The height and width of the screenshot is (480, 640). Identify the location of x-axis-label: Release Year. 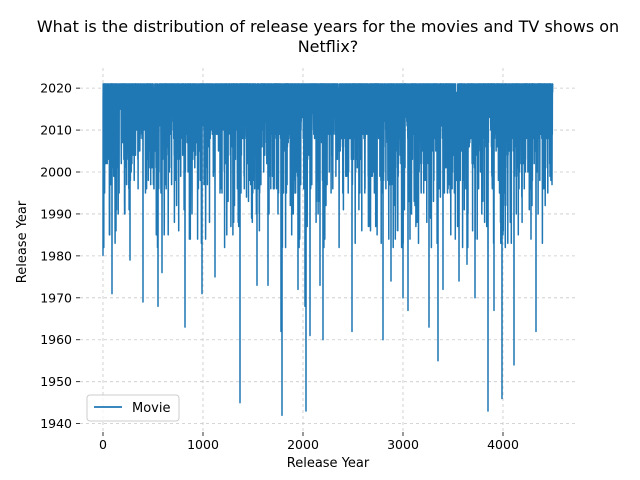
(328, 463).